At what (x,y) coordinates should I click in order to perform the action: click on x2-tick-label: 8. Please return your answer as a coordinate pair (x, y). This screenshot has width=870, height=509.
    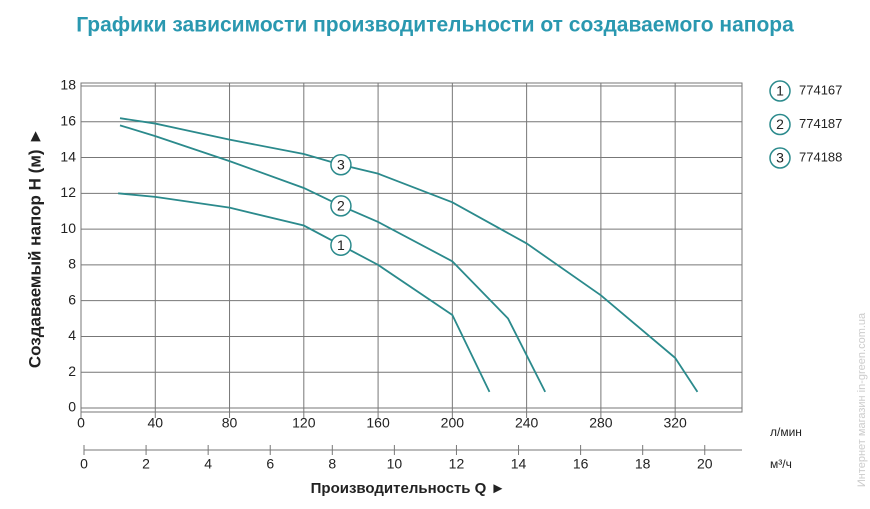
    Looking at the image, I should click on (332, 464).